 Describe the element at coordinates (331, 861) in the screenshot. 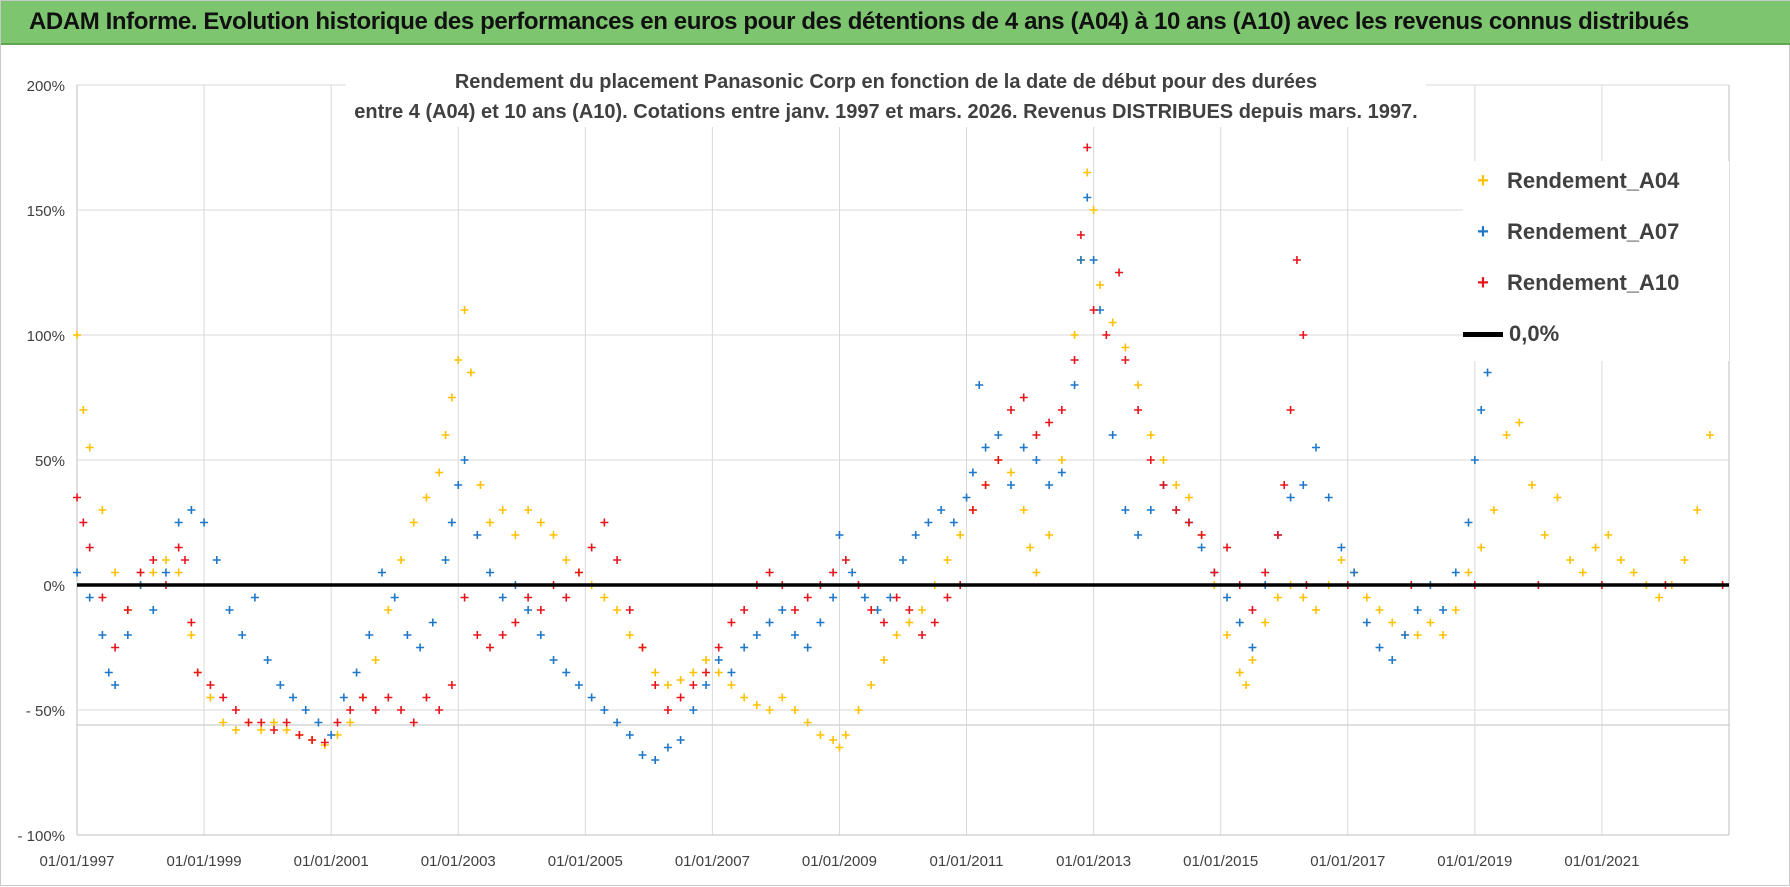

I see `x-tick-label: 01/01/2001` at that location.